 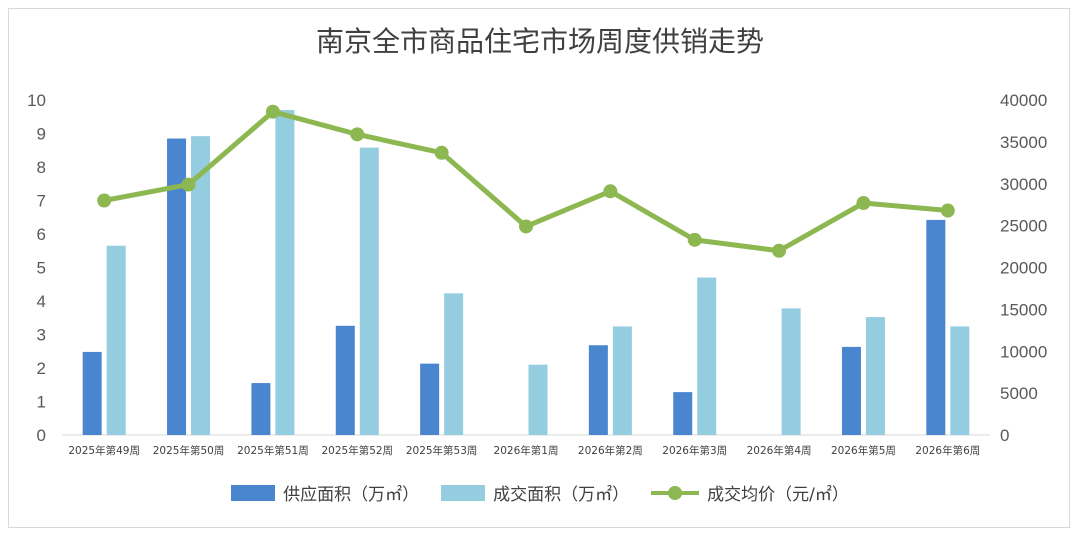 What do you see at coordinates (41, 201) in the screenshot?
I see `left-tick-label: 7` at bounding box center [41, 201].